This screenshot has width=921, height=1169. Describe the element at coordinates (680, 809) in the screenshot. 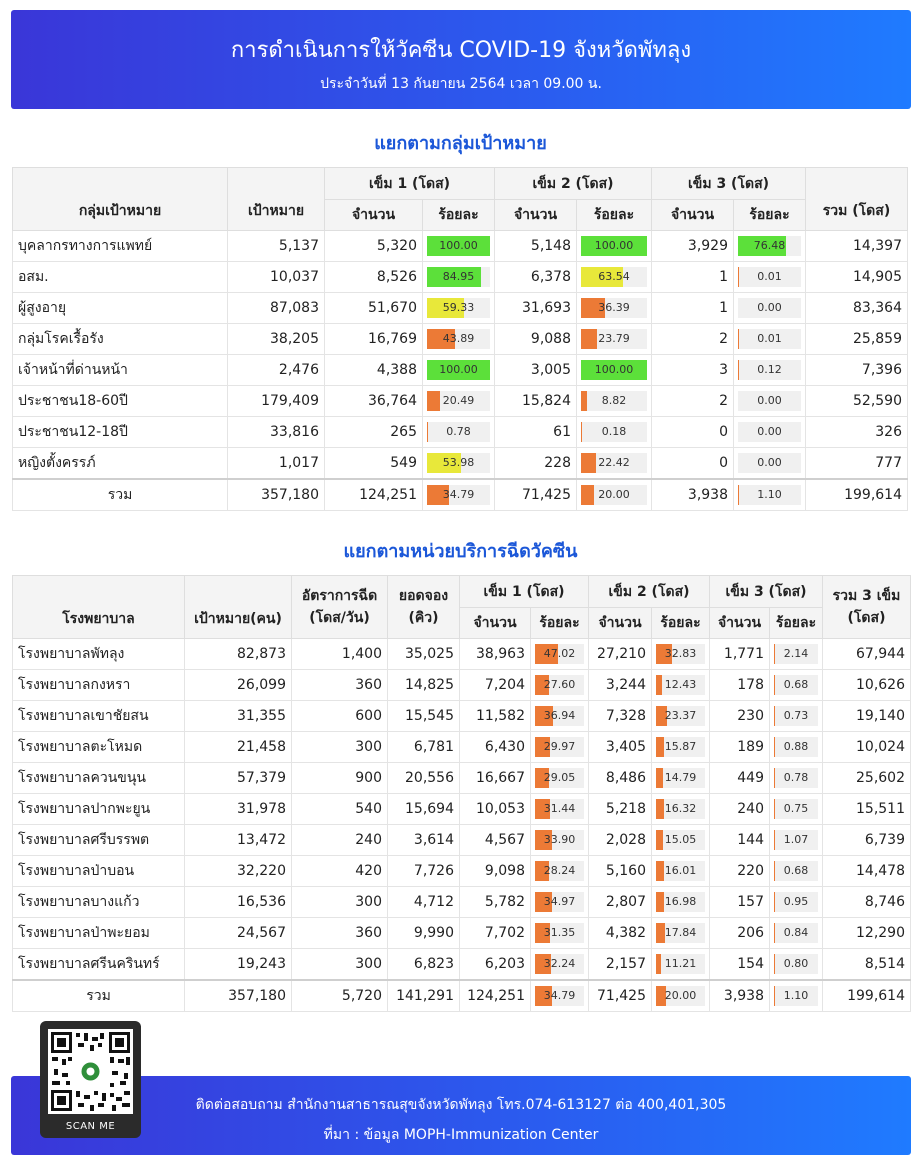

I see `percent-bar: 16.32` at that location.